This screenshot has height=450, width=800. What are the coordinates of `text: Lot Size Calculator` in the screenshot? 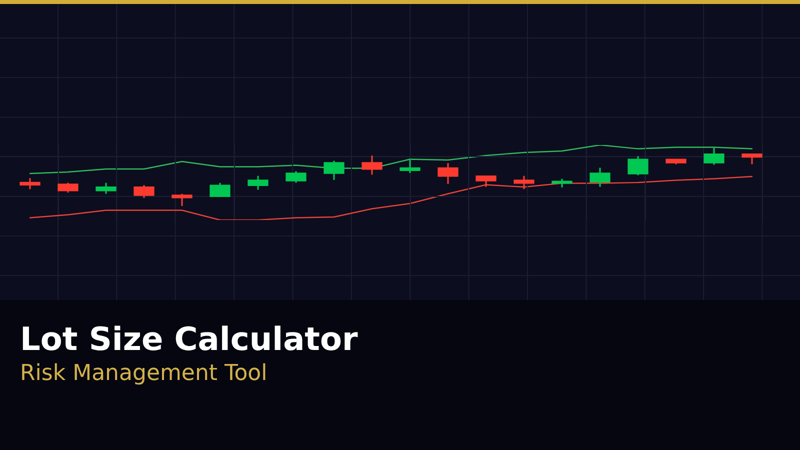 It's located at (189, 339).